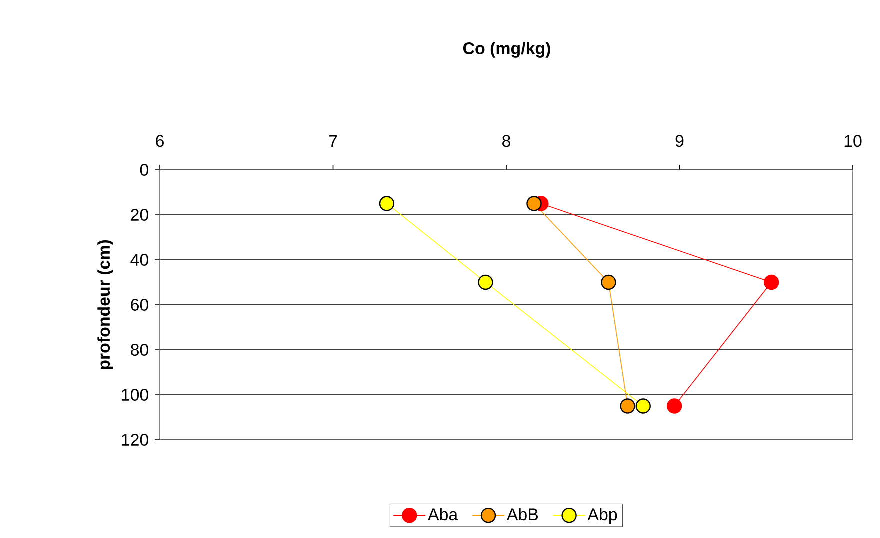 The image size is (880, 538). I want to click on x-tick-label: 7, so click(333, 141).